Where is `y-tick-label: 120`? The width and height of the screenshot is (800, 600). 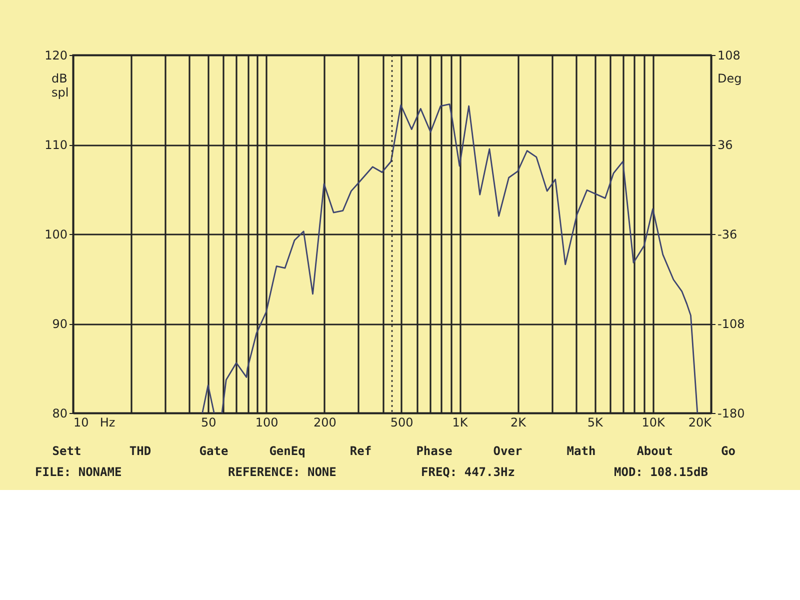 y-tick-label: 120 is located at coordinates (56, 55).